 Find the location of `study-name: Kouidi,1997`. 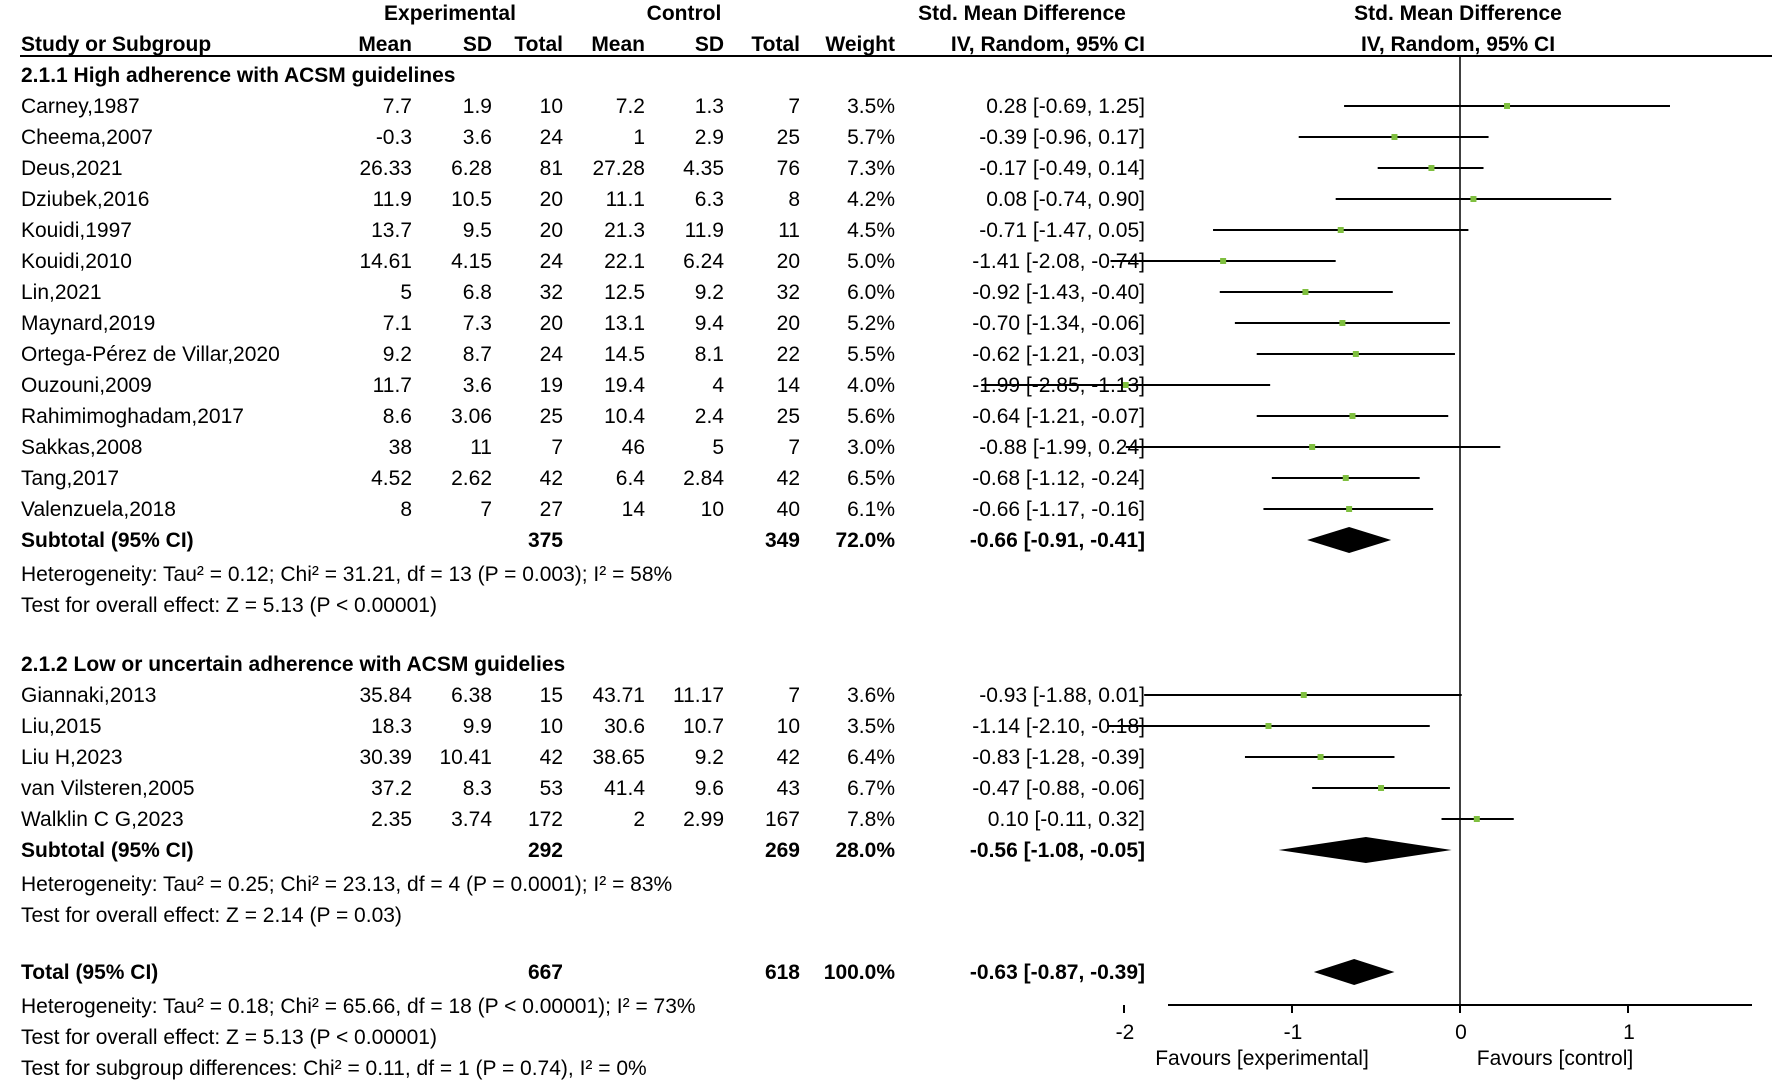

study-name: Kouidi,1997 is located at coordinates (76, 230).